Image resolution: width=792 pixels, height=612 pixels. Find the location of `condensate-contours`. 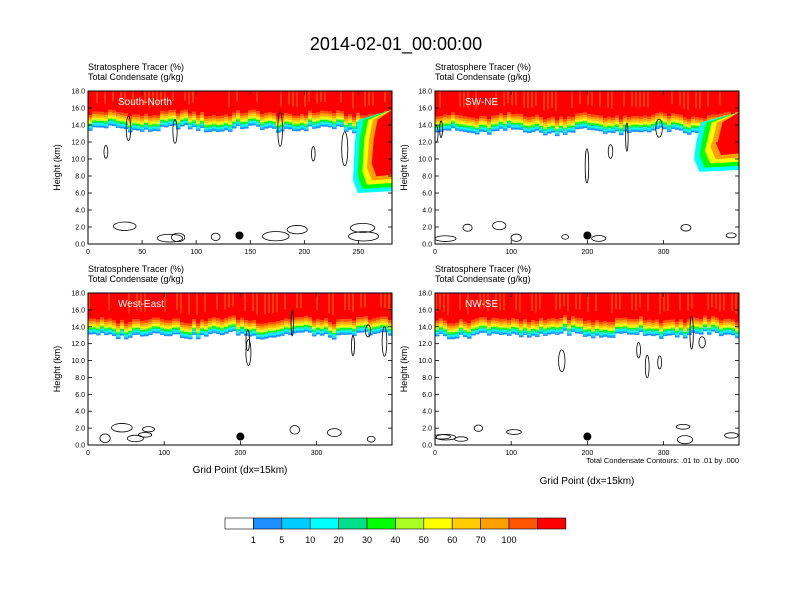

condensate-contours is located at coordinates (243, 377).